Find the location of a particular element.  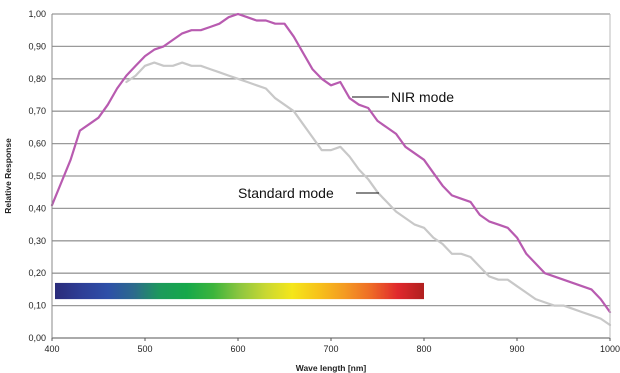

y-tick-label: 0,40 is located at coordinates (37, 208).